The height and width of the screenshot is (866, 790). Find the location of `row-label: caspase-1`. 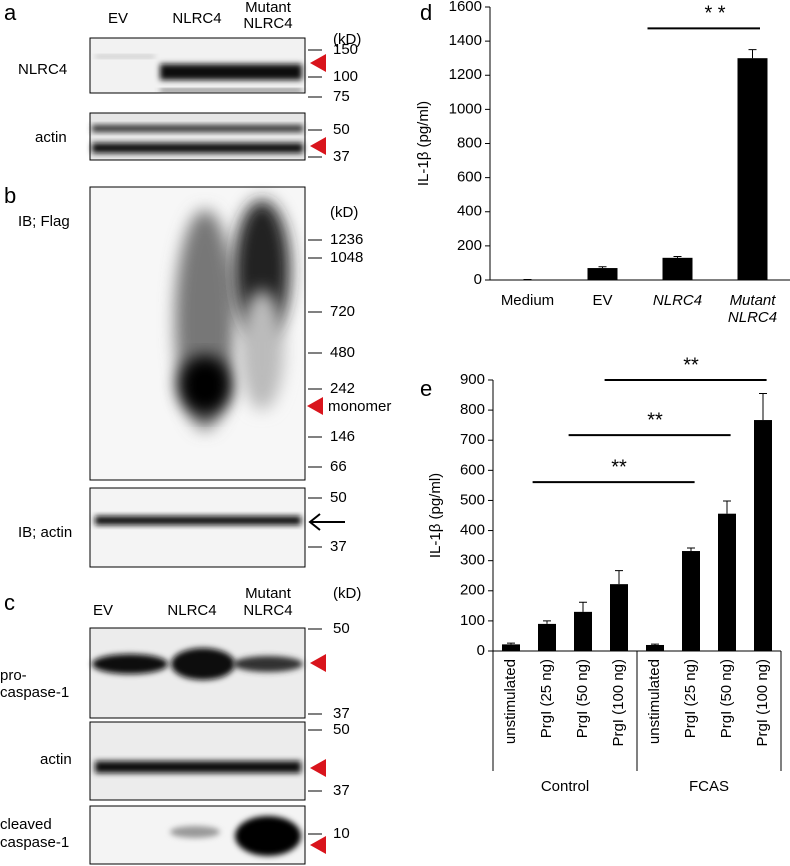

row-label: caspase-1 is located at coordinates (34, 692).